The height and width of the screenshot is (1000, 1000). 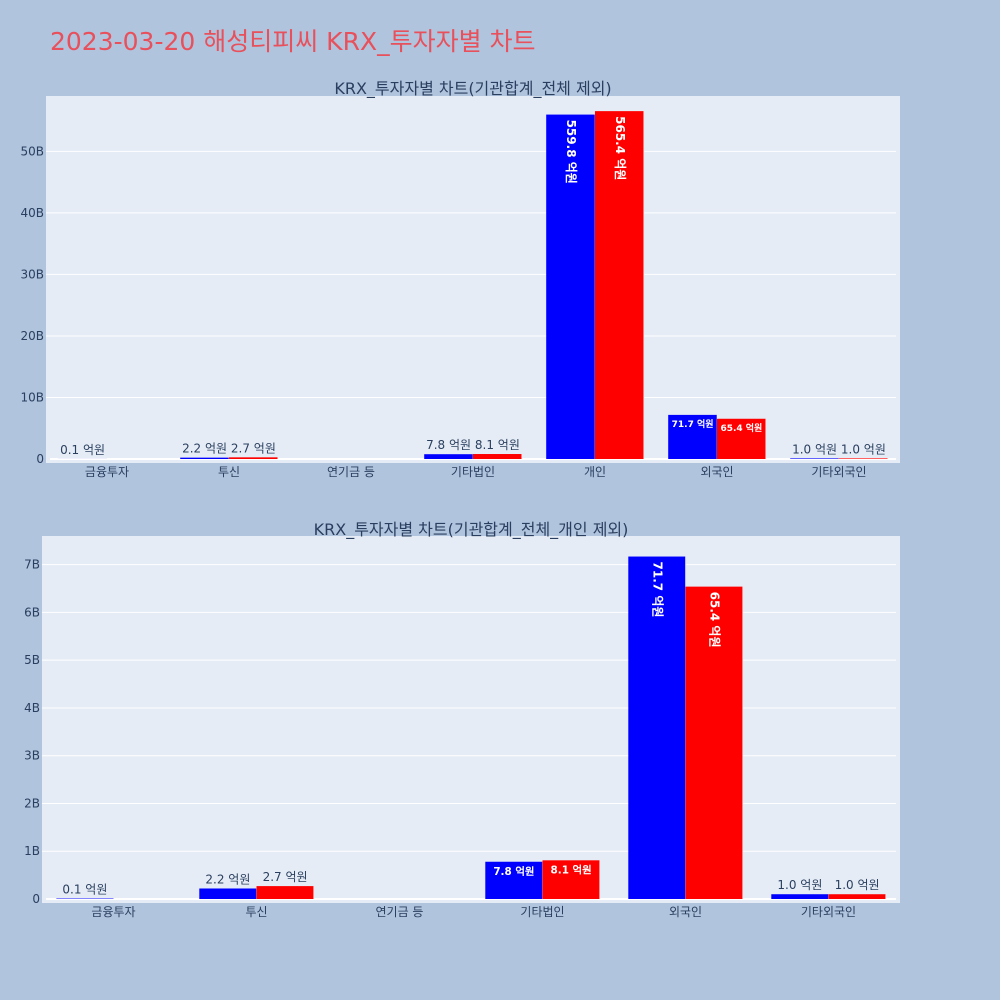 I want to click on y-tick-label: 20B, so click(x=32, y=336).